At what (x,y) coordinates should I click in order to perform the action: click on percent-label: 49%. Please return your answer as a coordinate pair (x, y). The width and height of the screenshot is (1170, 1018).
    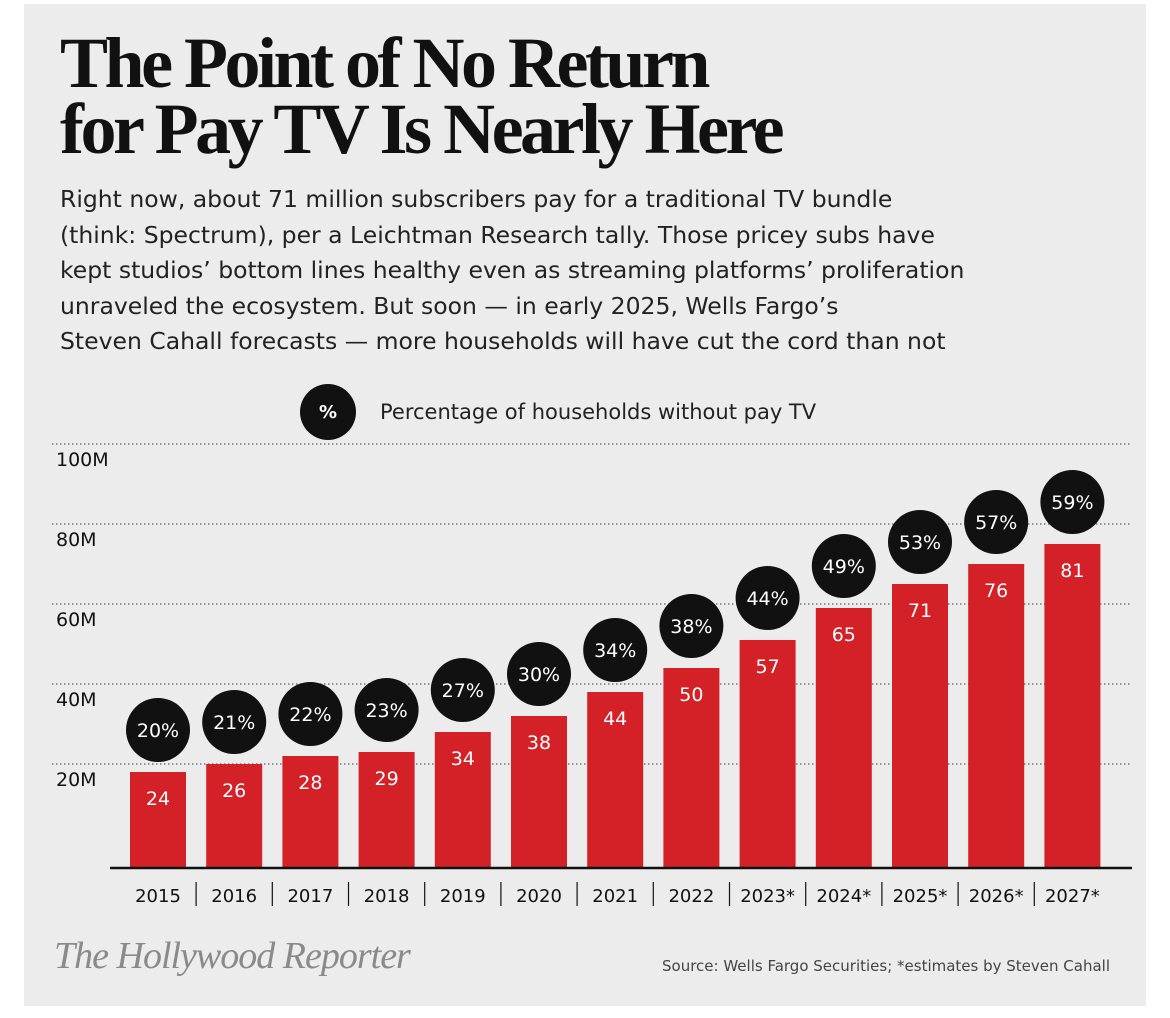
    Looking at the image, I should click on (844, 567).